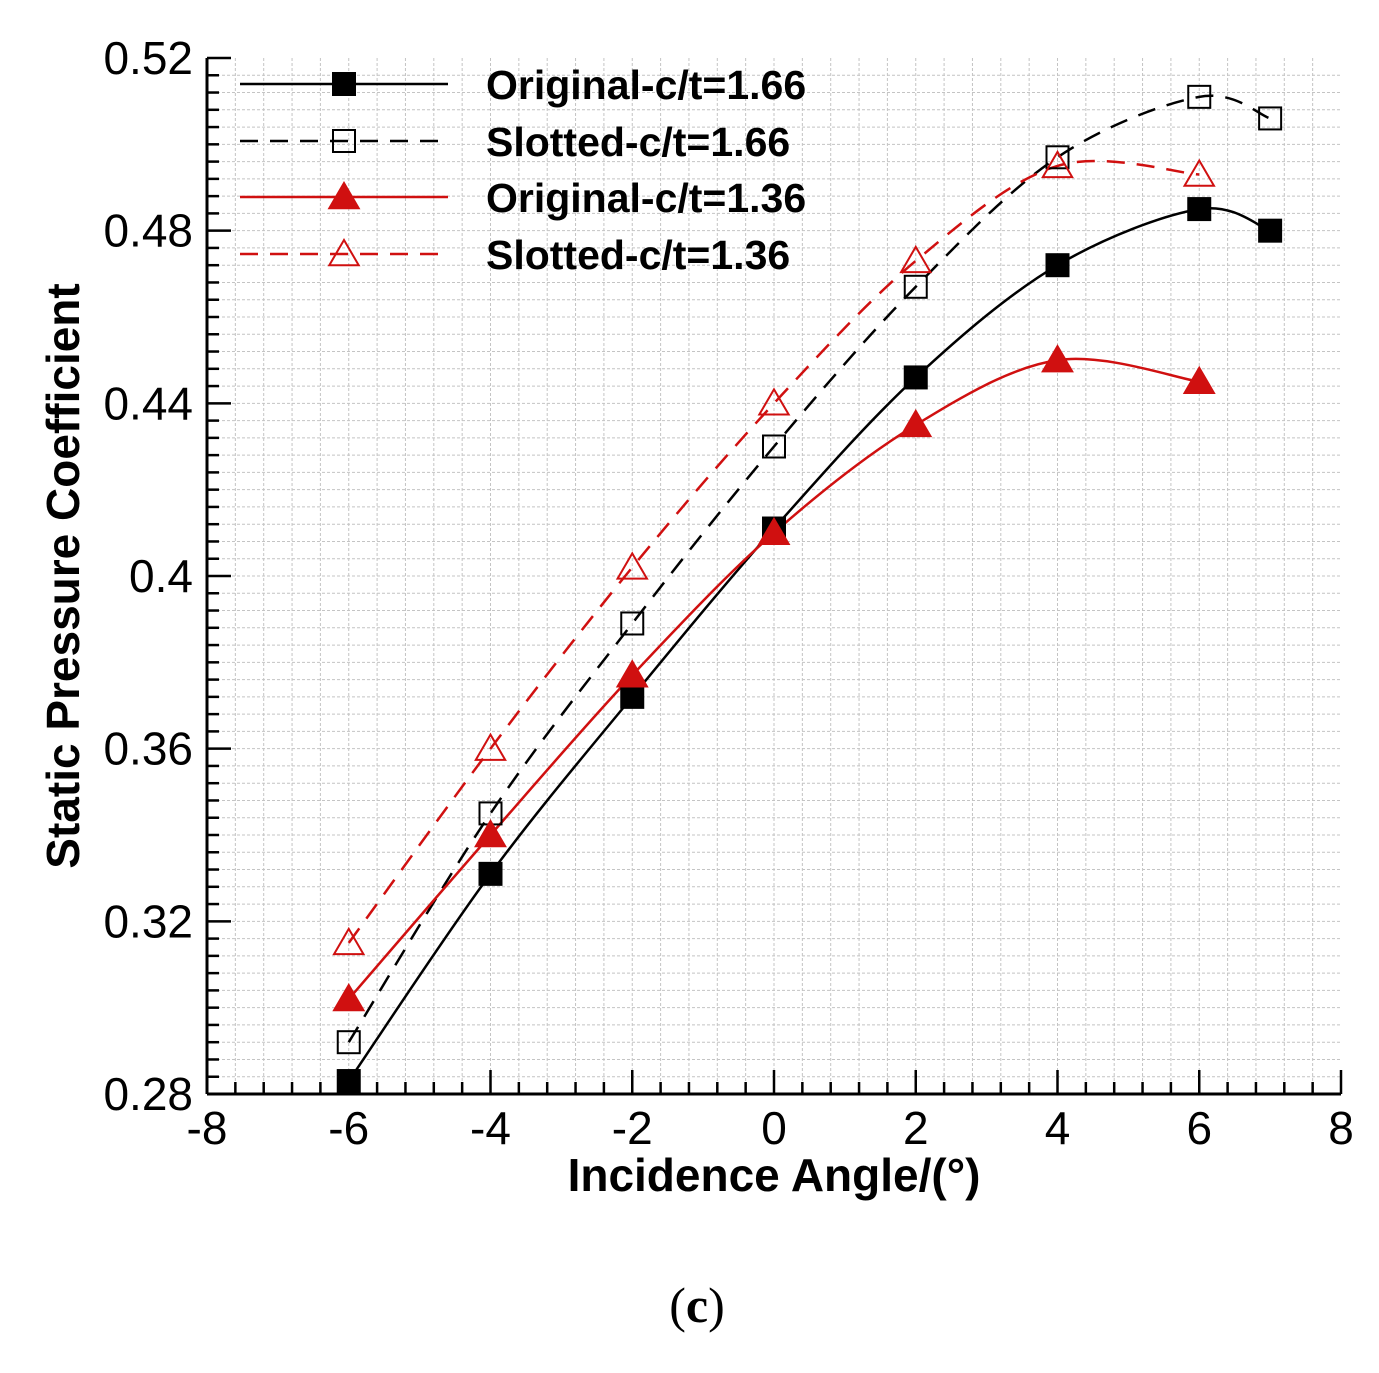  Describe the element at coordinates (148, 403) in the screenshot. I see `y-tick-label: 0.44` at that location.